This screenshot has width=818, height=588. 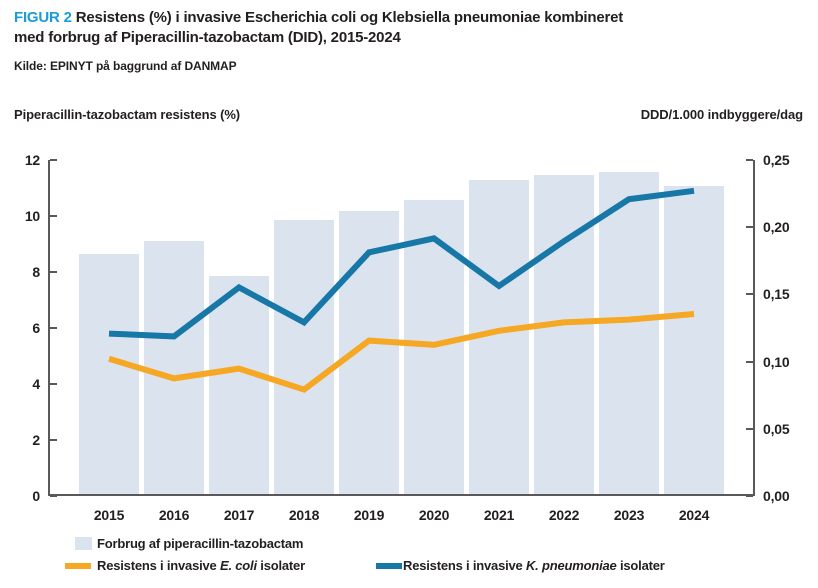 What do you see at coordinates (776, 428) in the screenshot?
I see `right-tick-label: 0,05` at bounding box center [776, 428].